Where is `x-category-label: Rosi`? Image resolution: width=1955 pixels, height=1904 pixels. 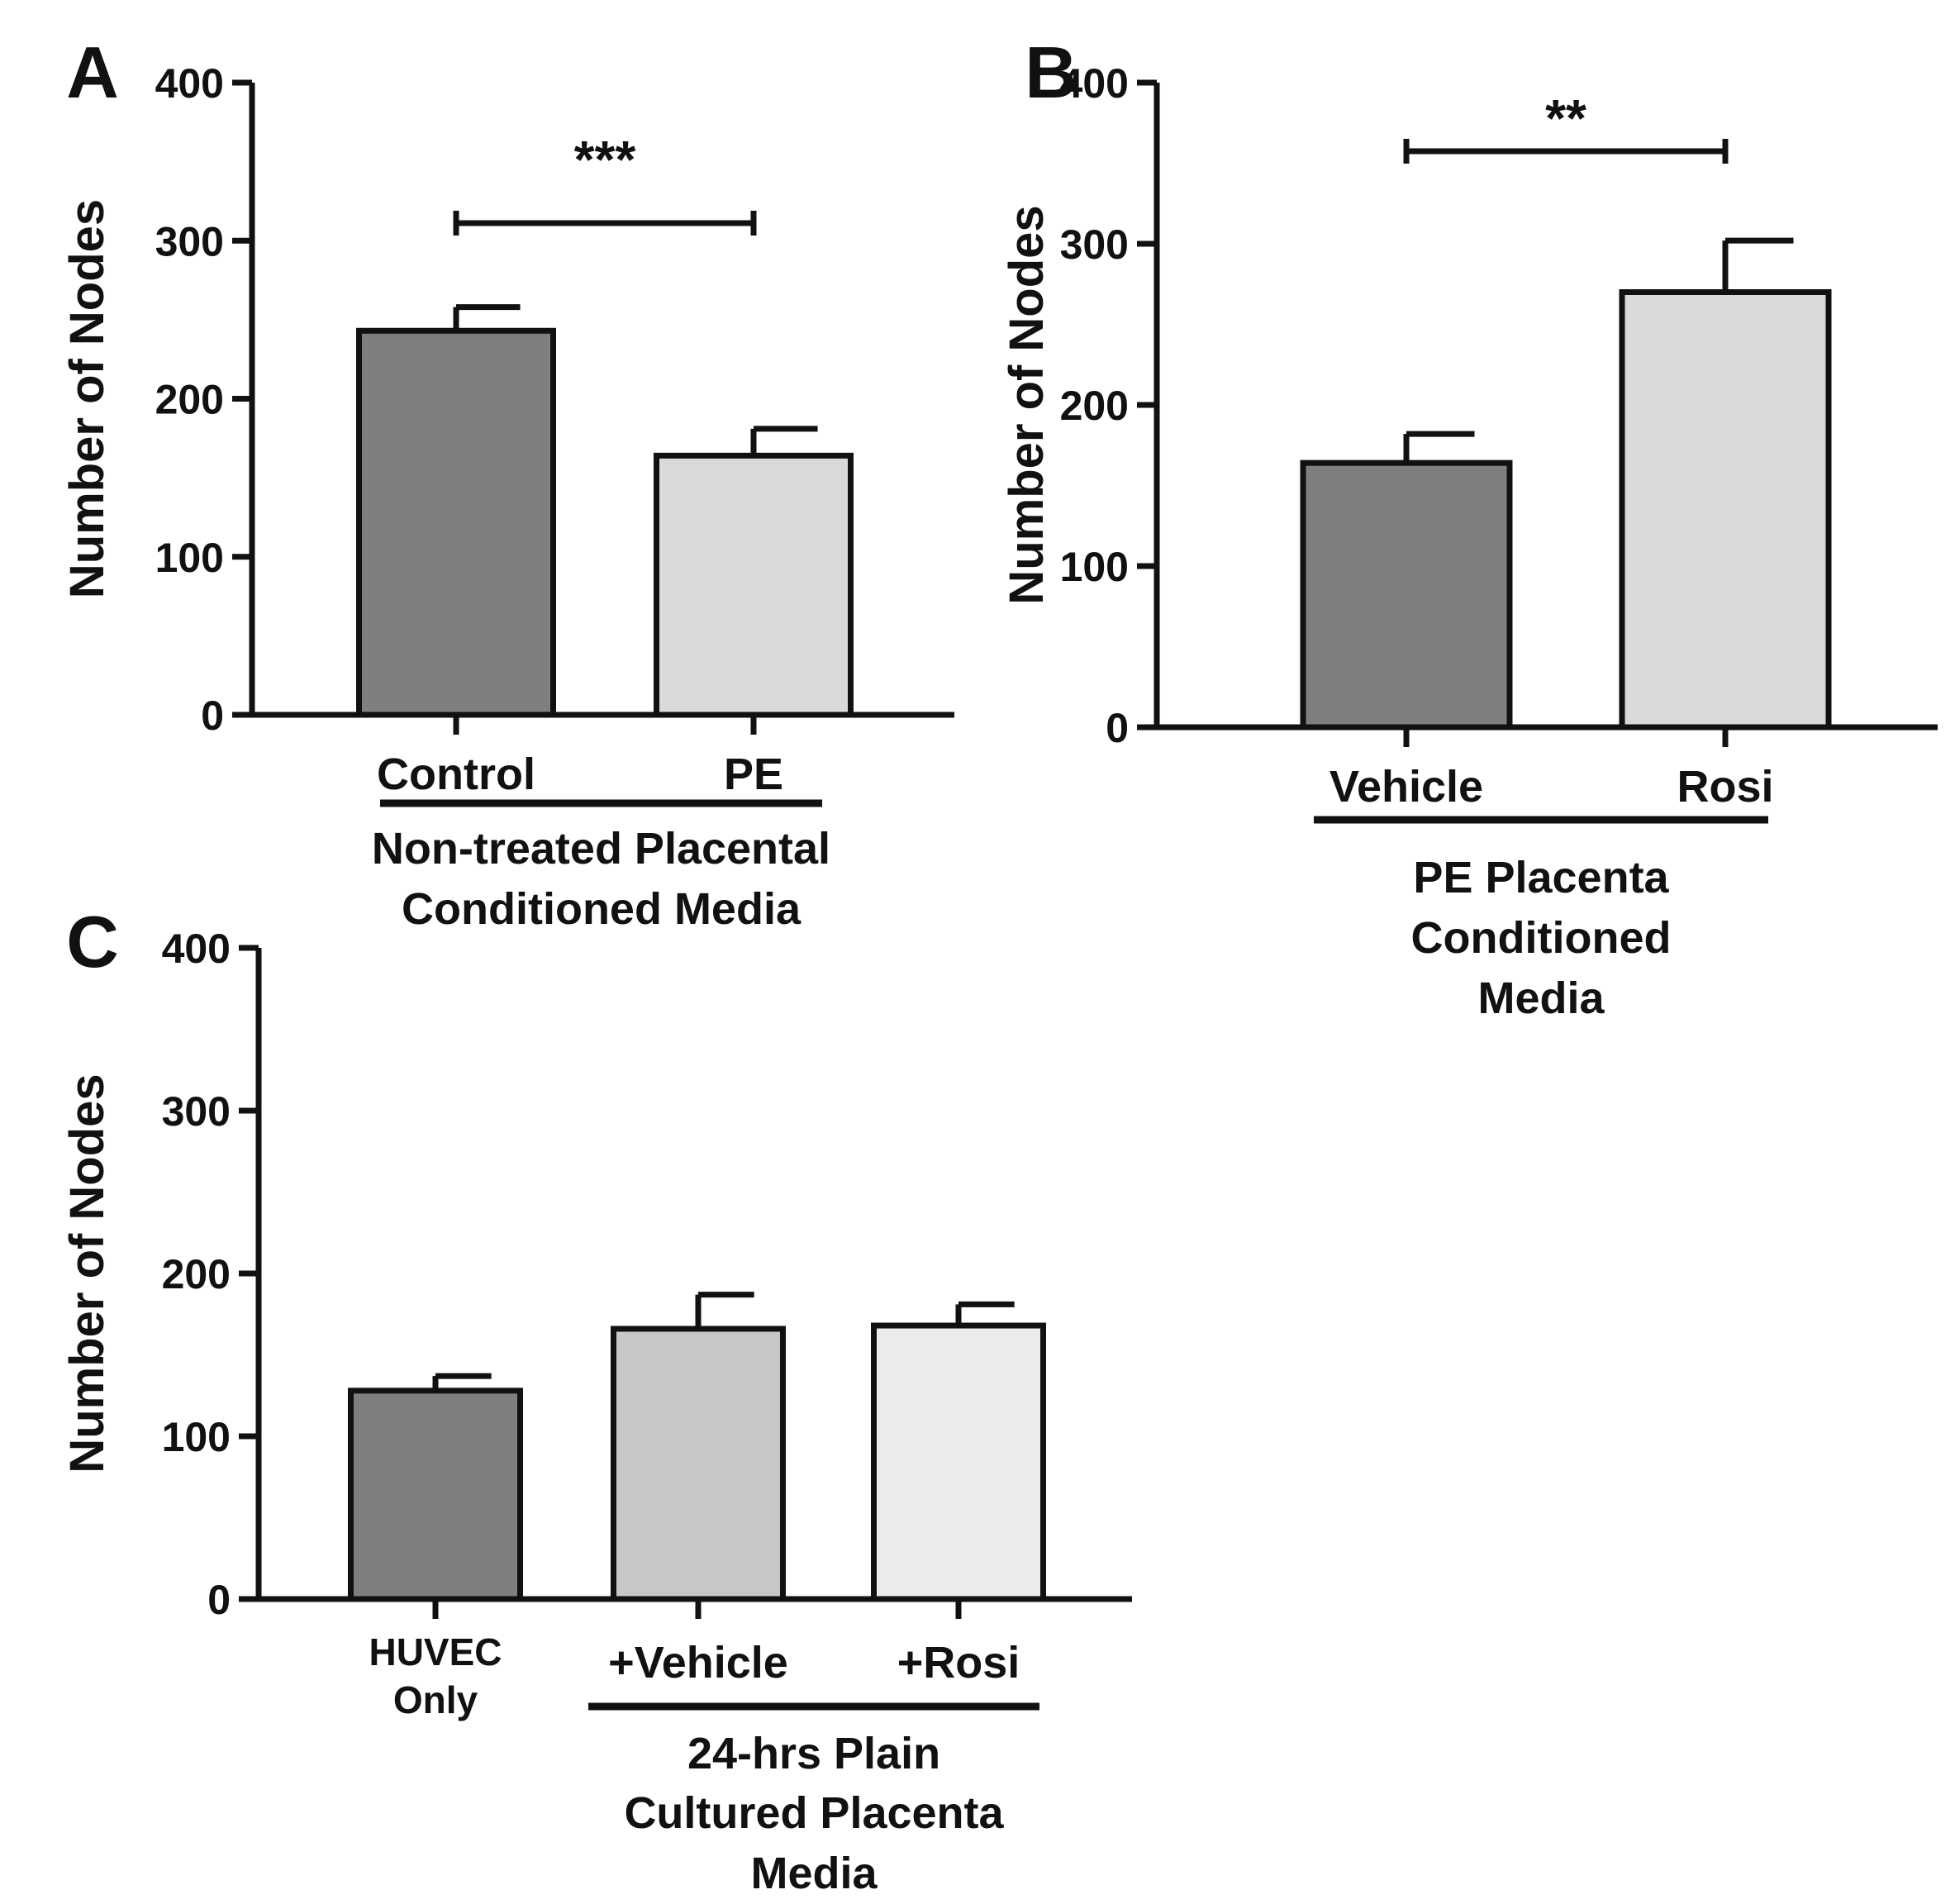
x-category-label: Rosi is located at coordinates (1725, 787).